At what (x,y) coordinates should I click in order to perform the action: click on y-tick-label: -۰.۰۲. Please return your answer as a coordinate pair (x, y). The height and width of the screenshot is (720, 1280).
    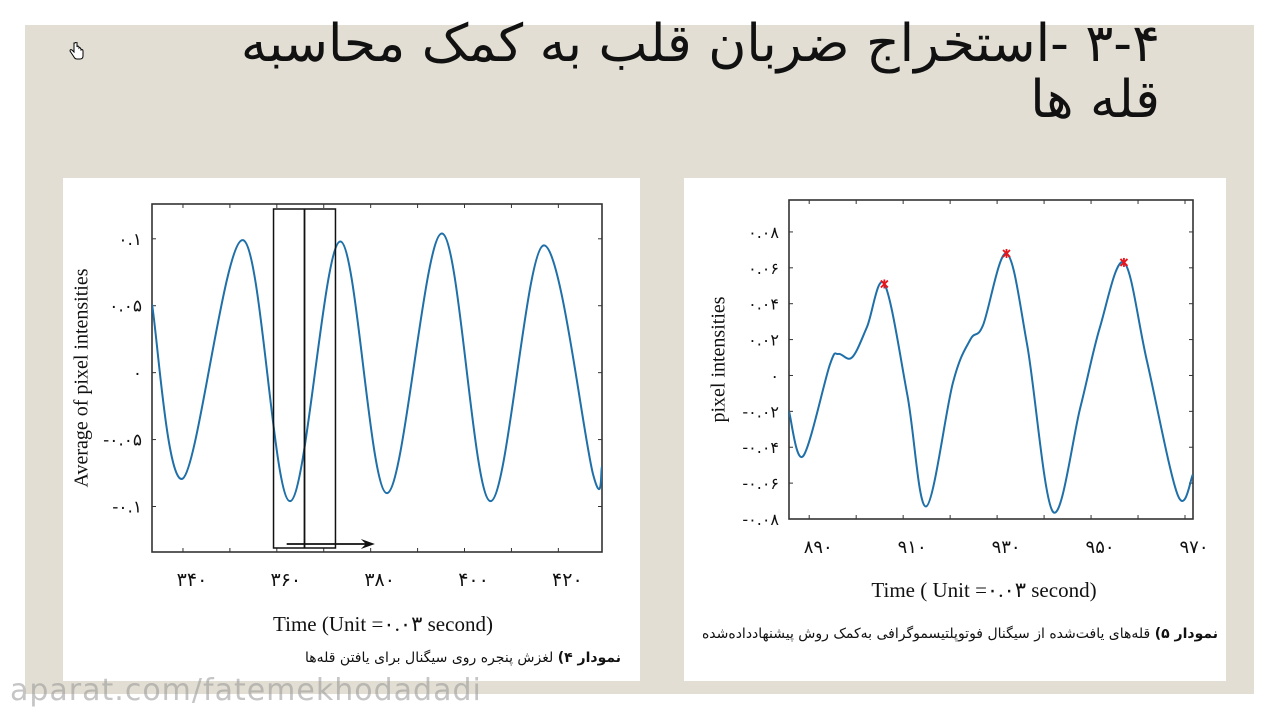
    Looking at the image, I should click on (760, 411).